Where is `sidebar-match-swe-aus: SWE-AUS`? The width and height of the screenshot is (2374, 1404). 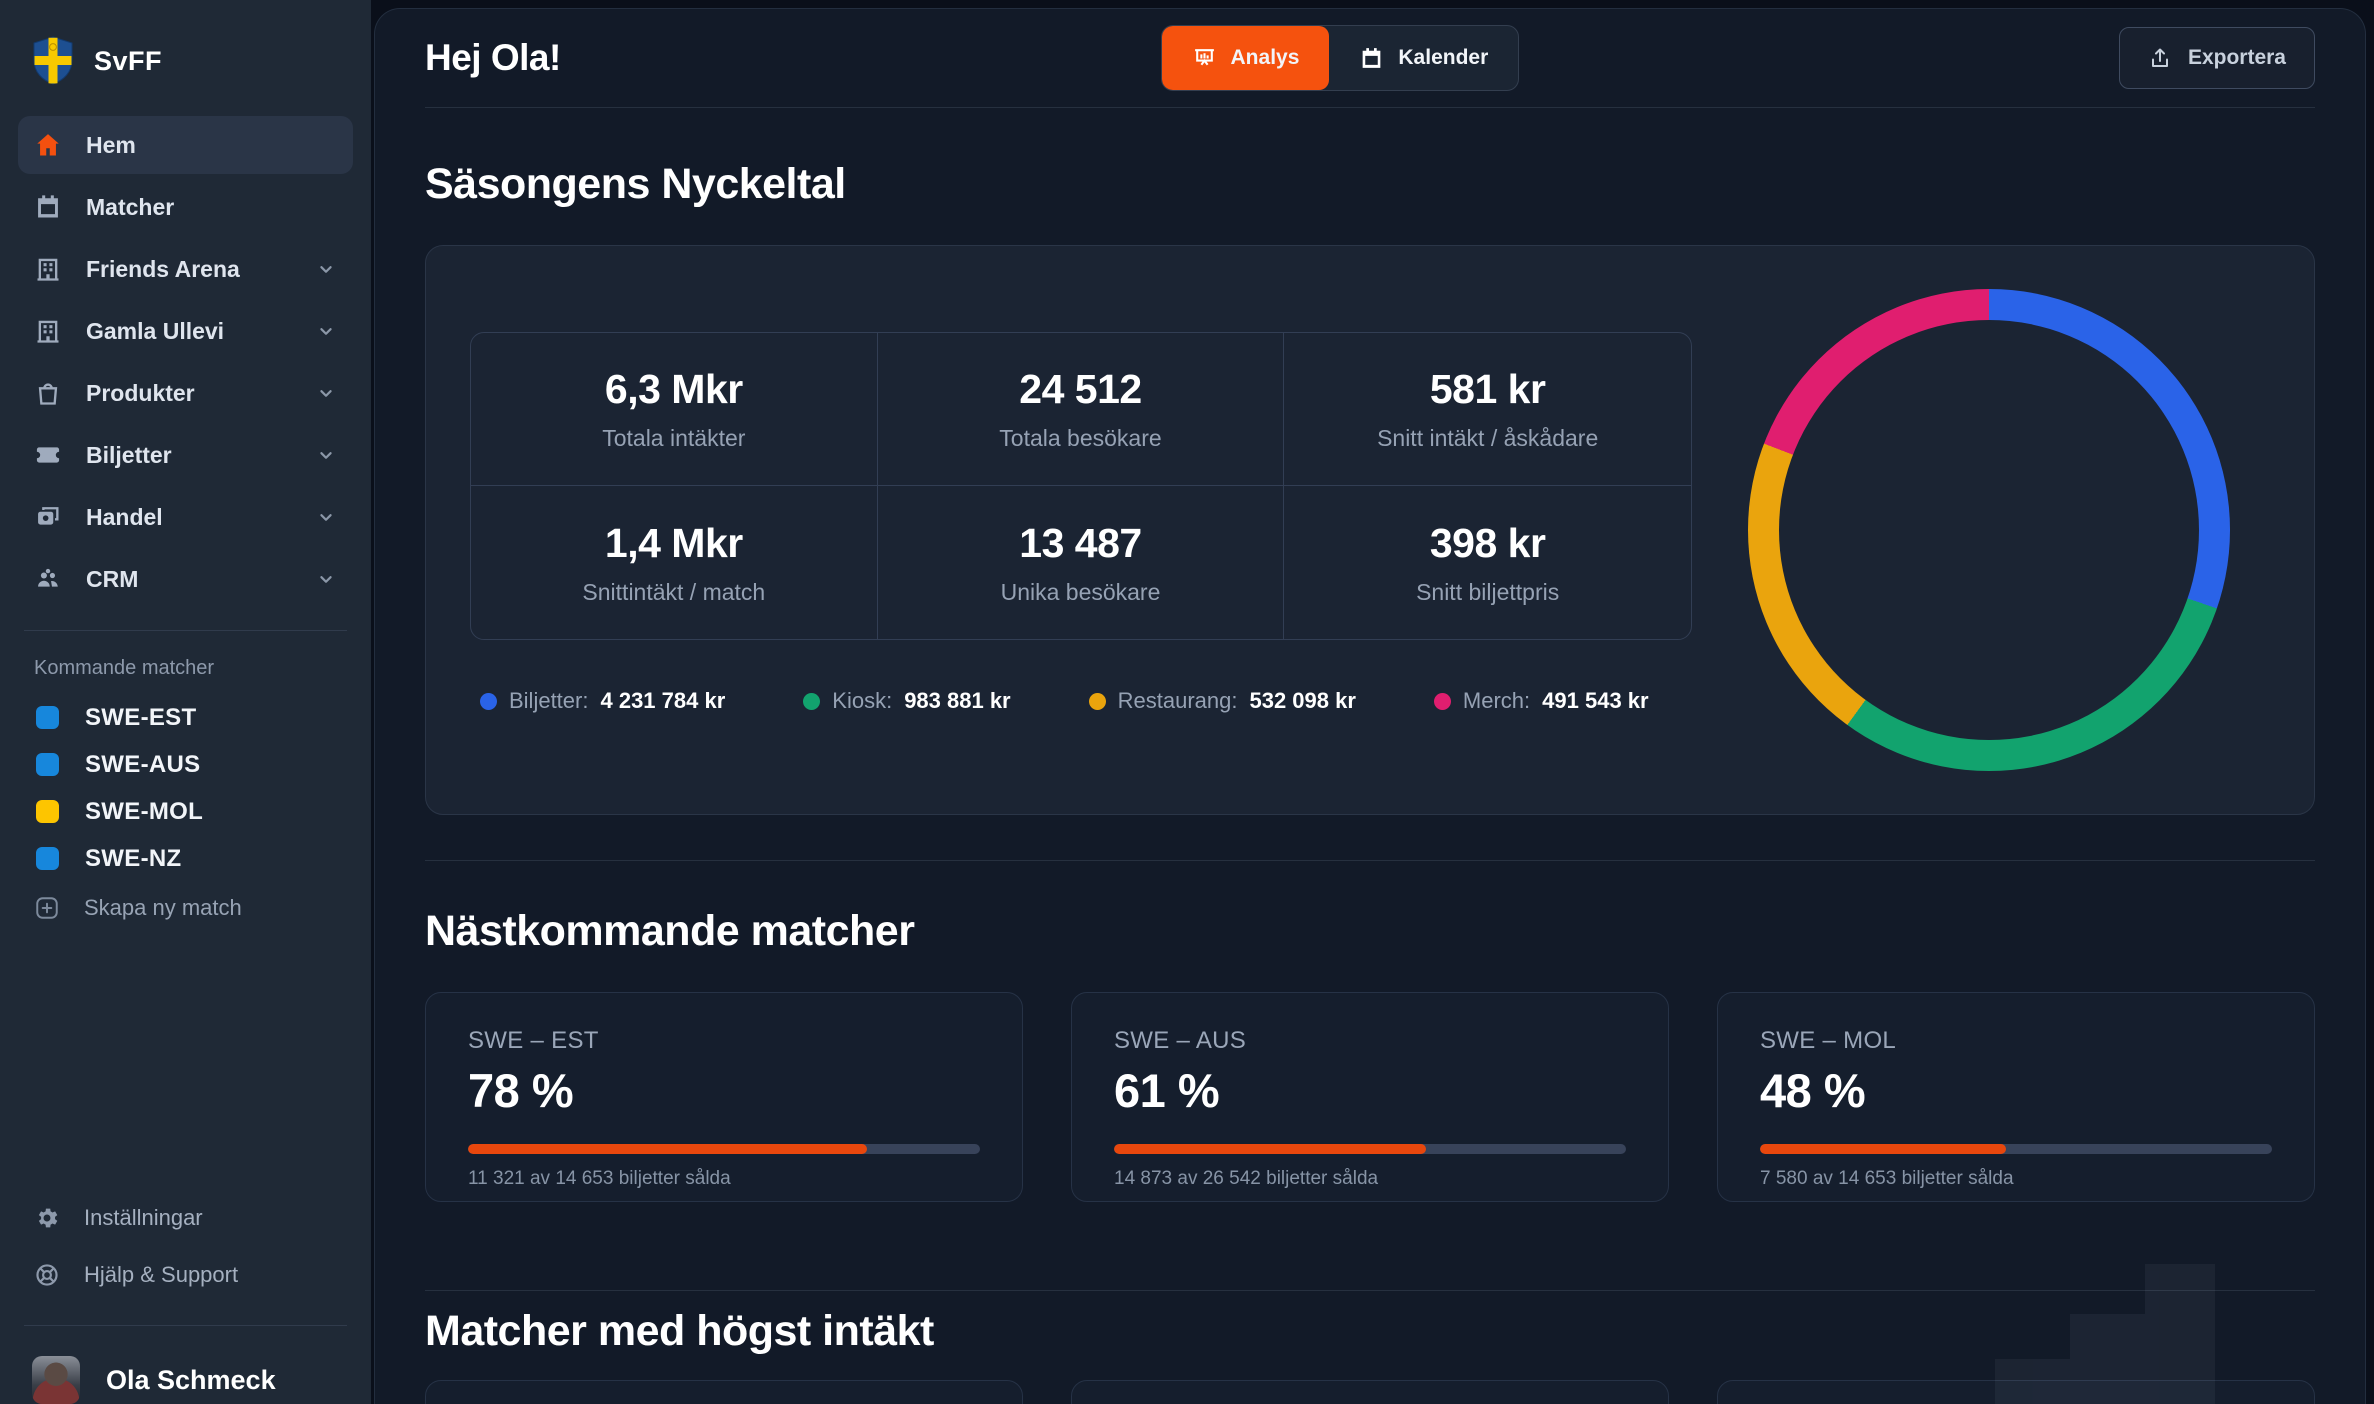 sidebar-match-swe-aus: SWE-AUS is located at coordinates (185, 764).